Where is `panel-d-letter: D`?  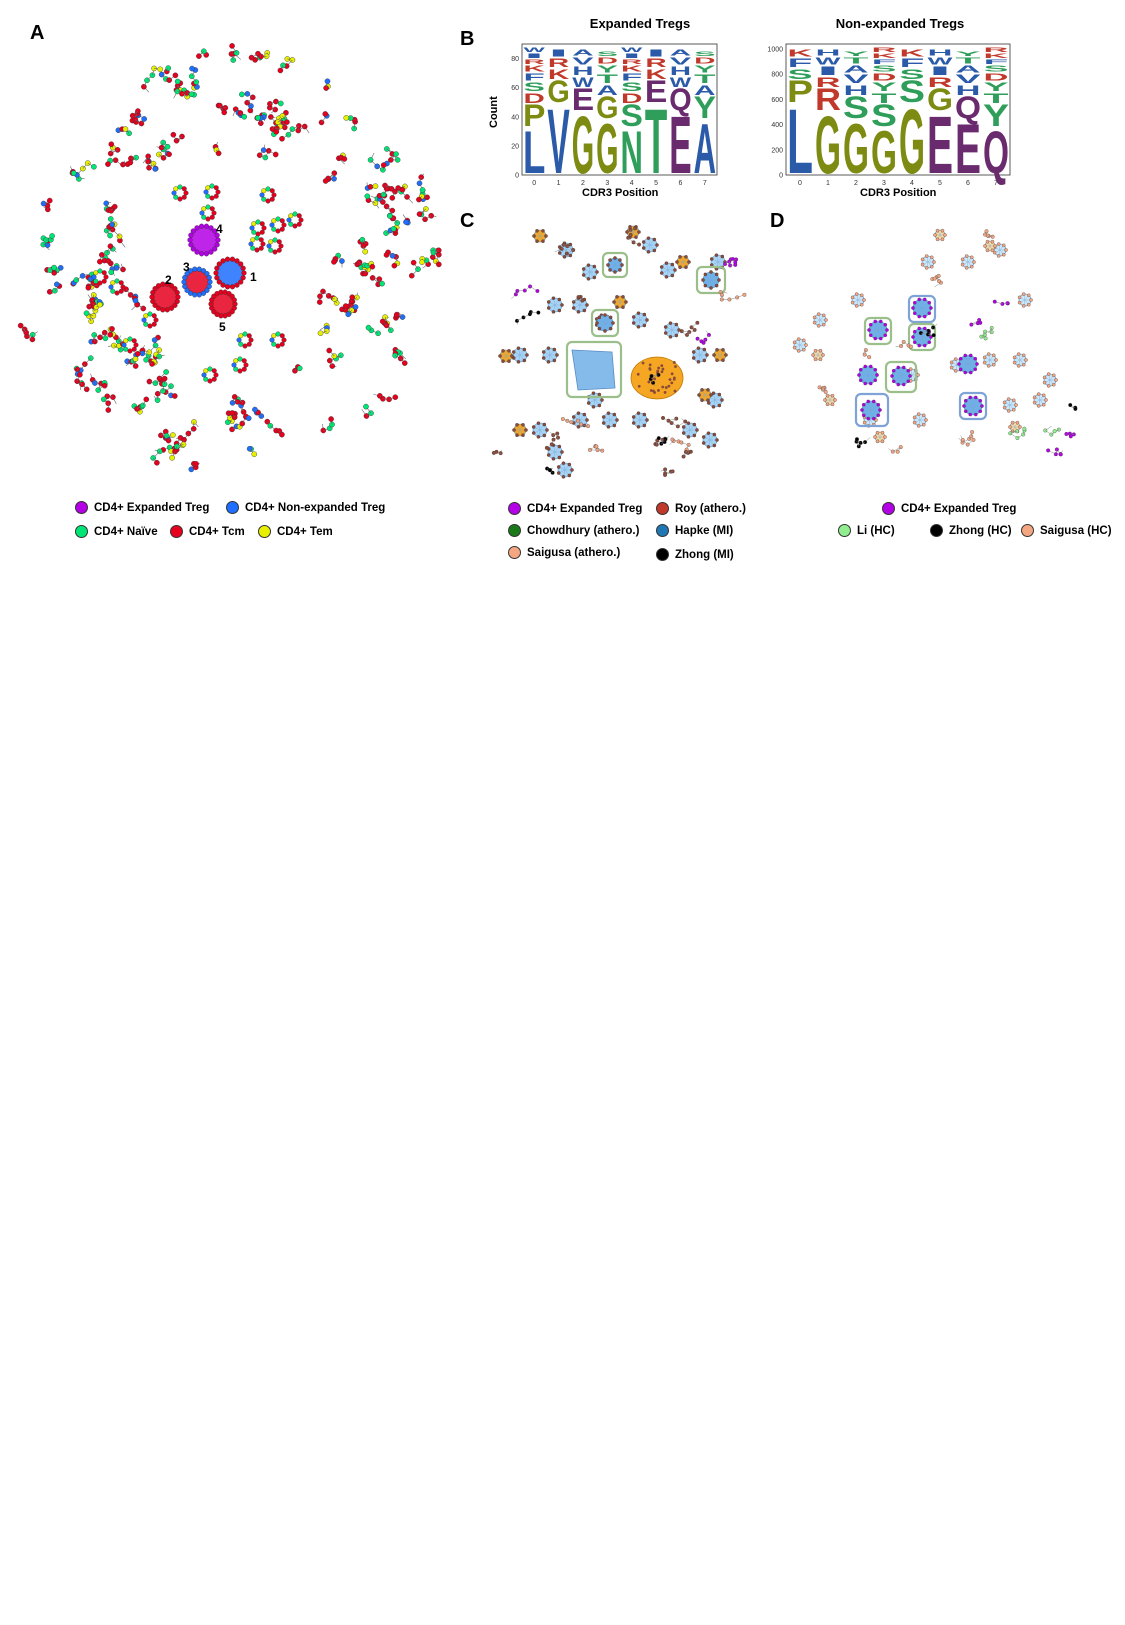
panel-d-letter: D is located at coordinates (777, 221).